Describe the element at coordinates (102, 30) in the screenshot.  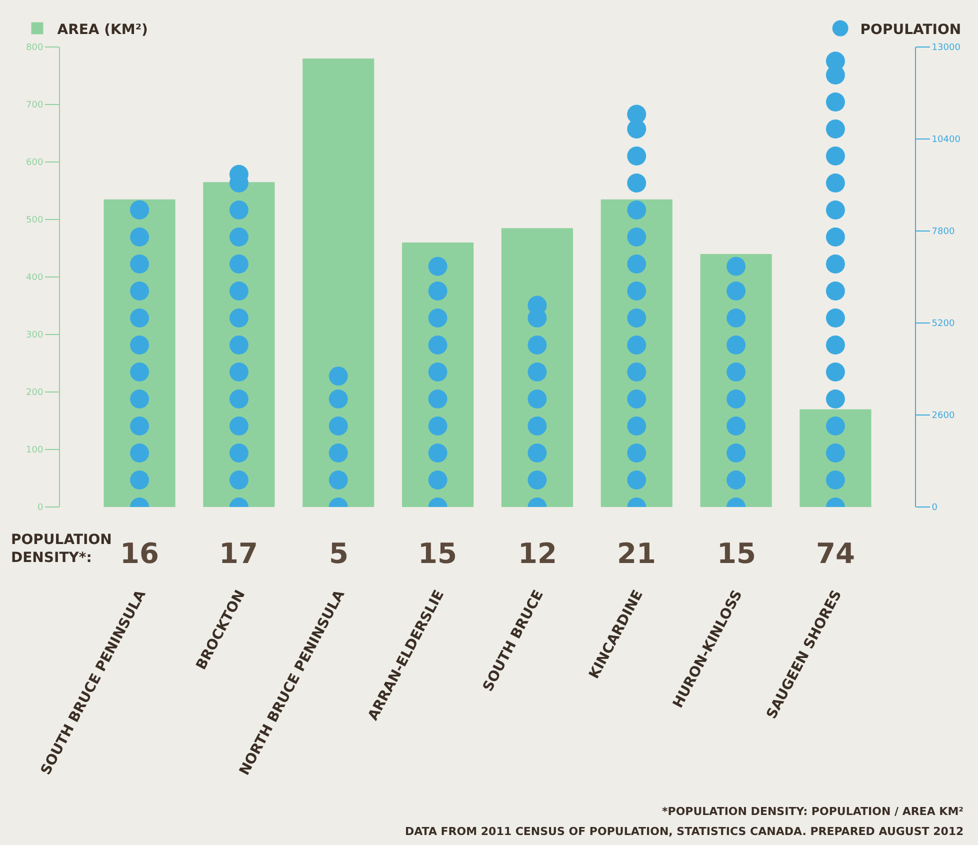
I see `legend-label: AREA (KM²)` at that location.